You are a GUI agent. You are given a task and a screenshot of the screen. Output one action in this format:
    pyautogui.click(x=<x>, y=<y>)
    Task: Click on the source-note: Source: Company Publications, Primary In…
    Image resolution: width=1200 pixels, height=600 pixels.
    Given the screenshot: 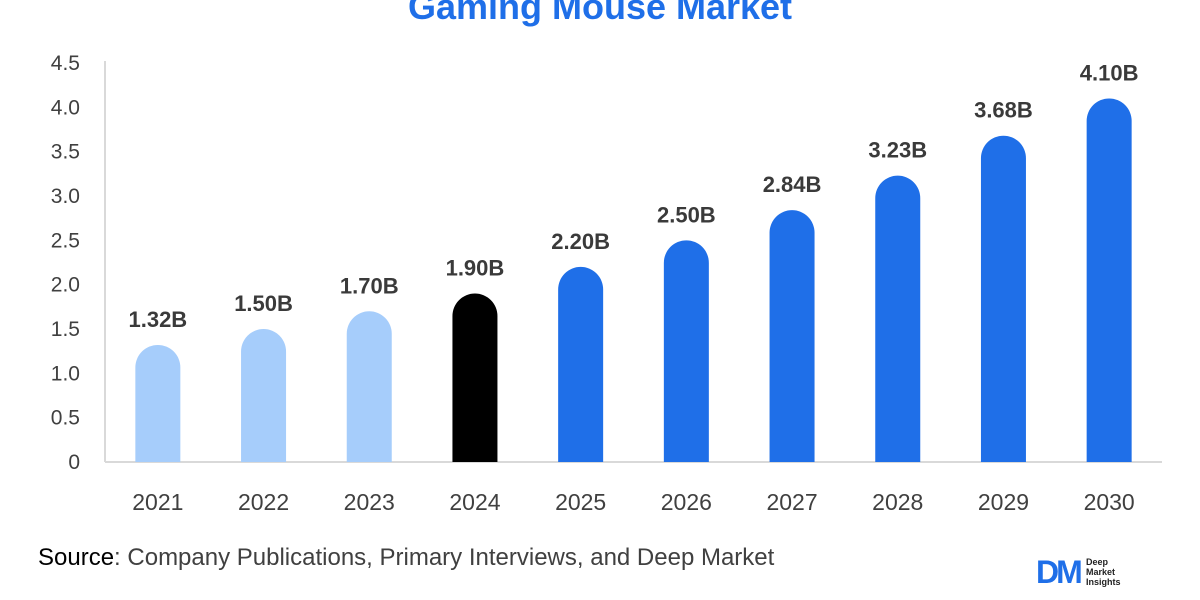 What is the action you would take?
    pyautogui.click(x=406, y=558)
    